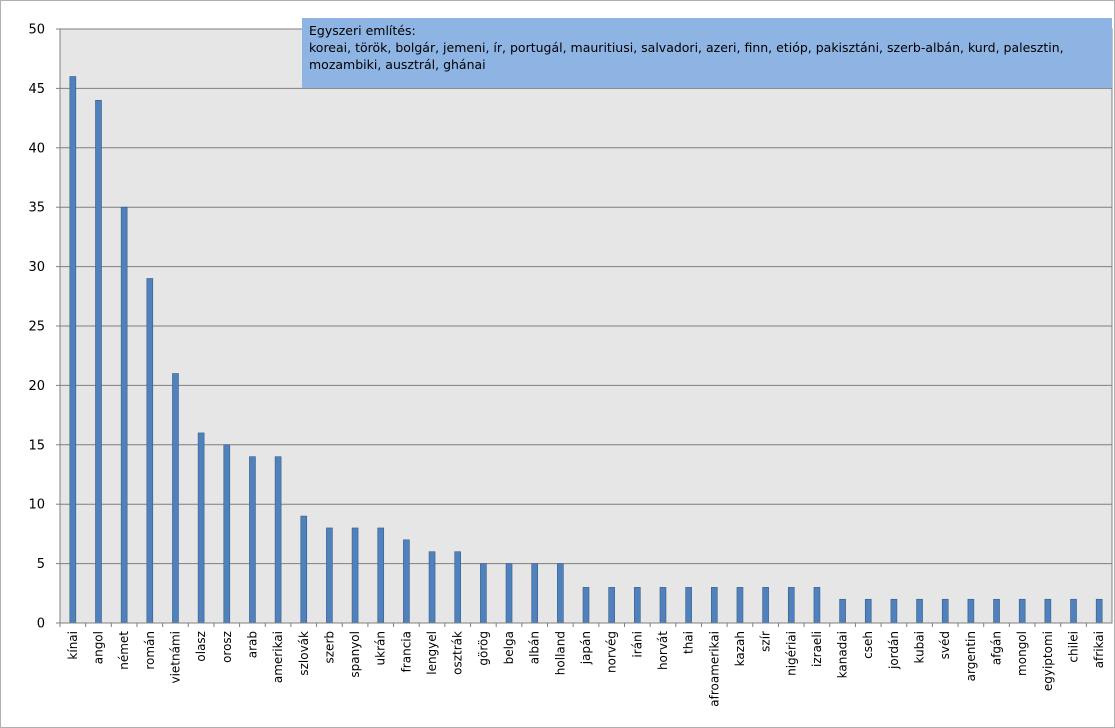 The image size is (1115, 728). I want to click on x-tick-label: afrikai, so click(1099, 649).